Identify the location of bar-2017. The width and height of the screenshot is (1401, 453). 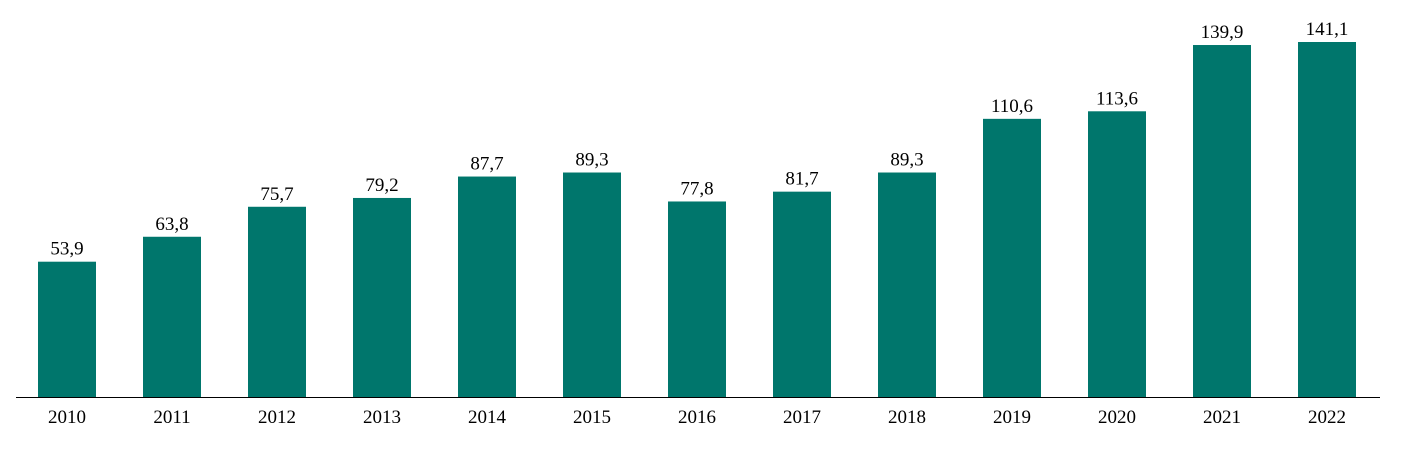
(802, 294).